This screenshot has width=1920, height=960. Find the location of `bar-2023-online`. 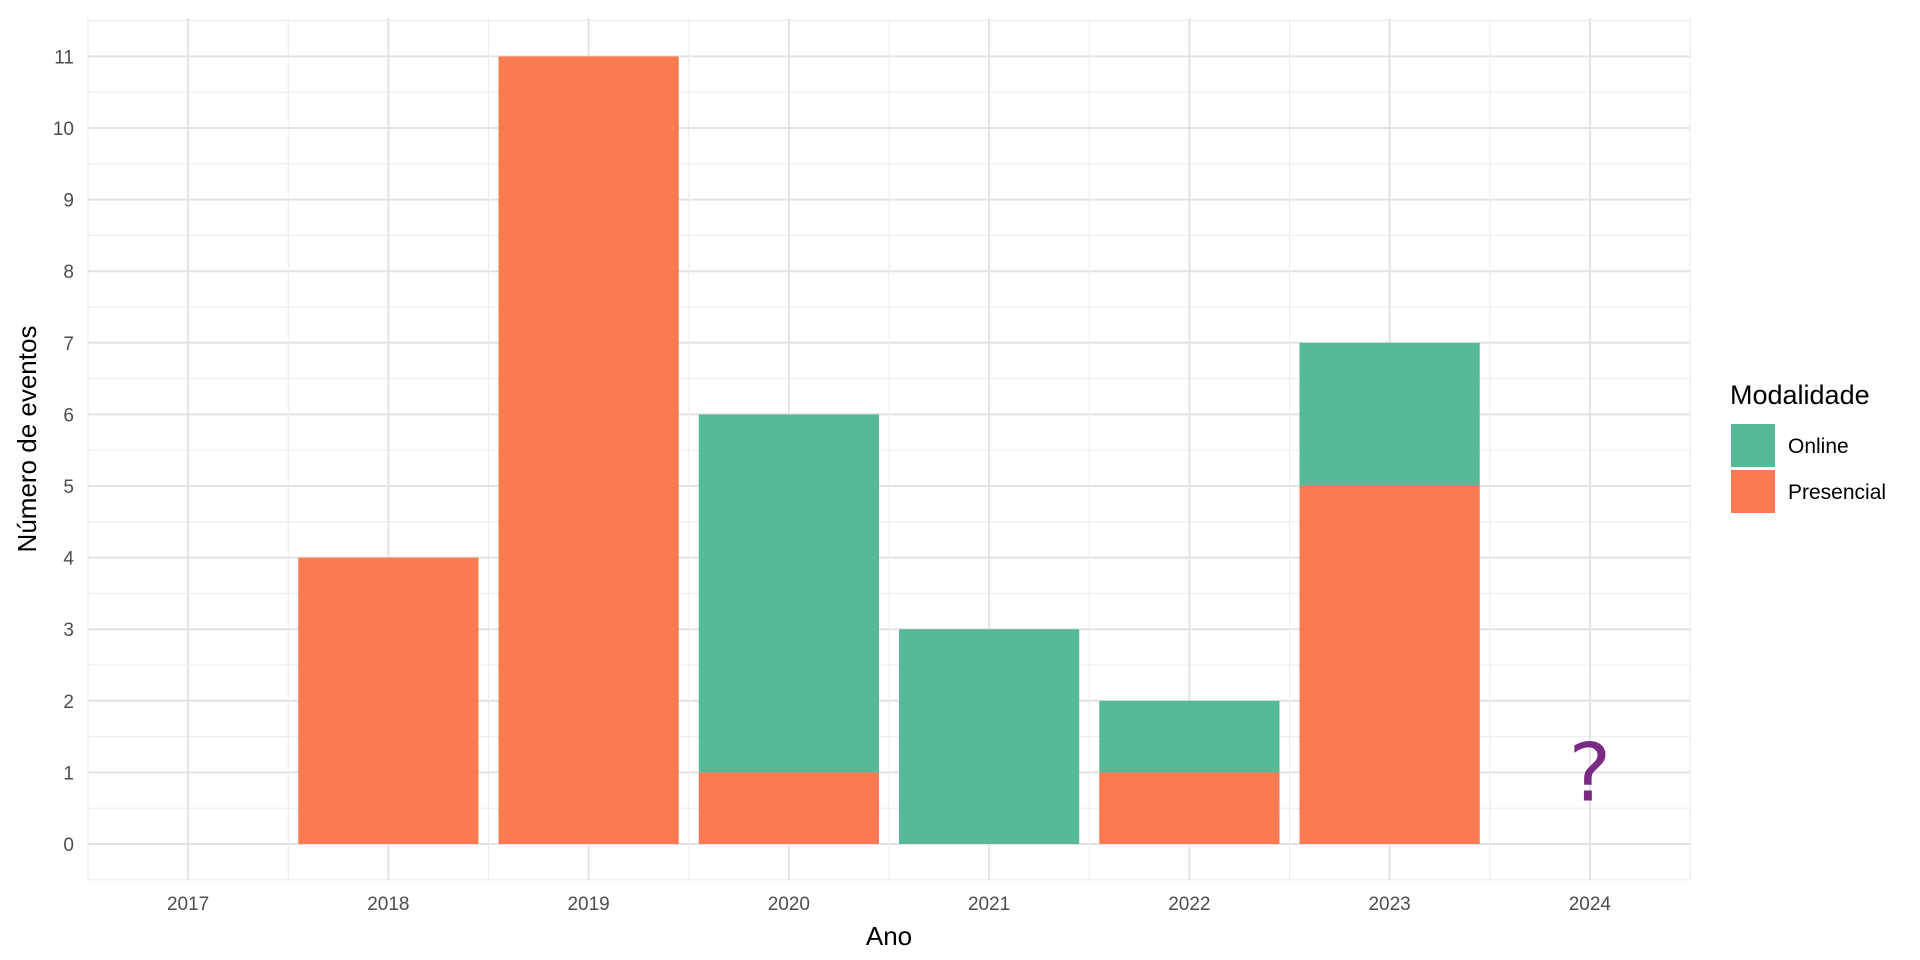

bar-2023-online is located at coordinates (1389, 414).